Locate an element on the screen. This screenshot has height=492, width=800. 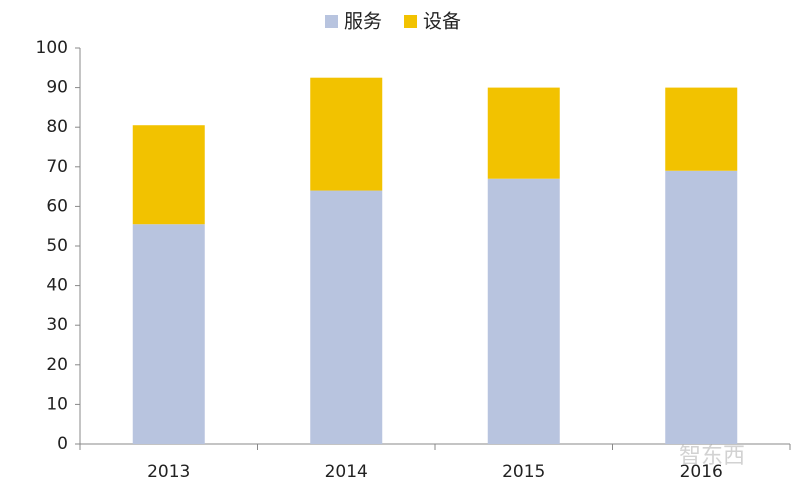
x-tick-label: 2014 is located at coordinates (346, 472).